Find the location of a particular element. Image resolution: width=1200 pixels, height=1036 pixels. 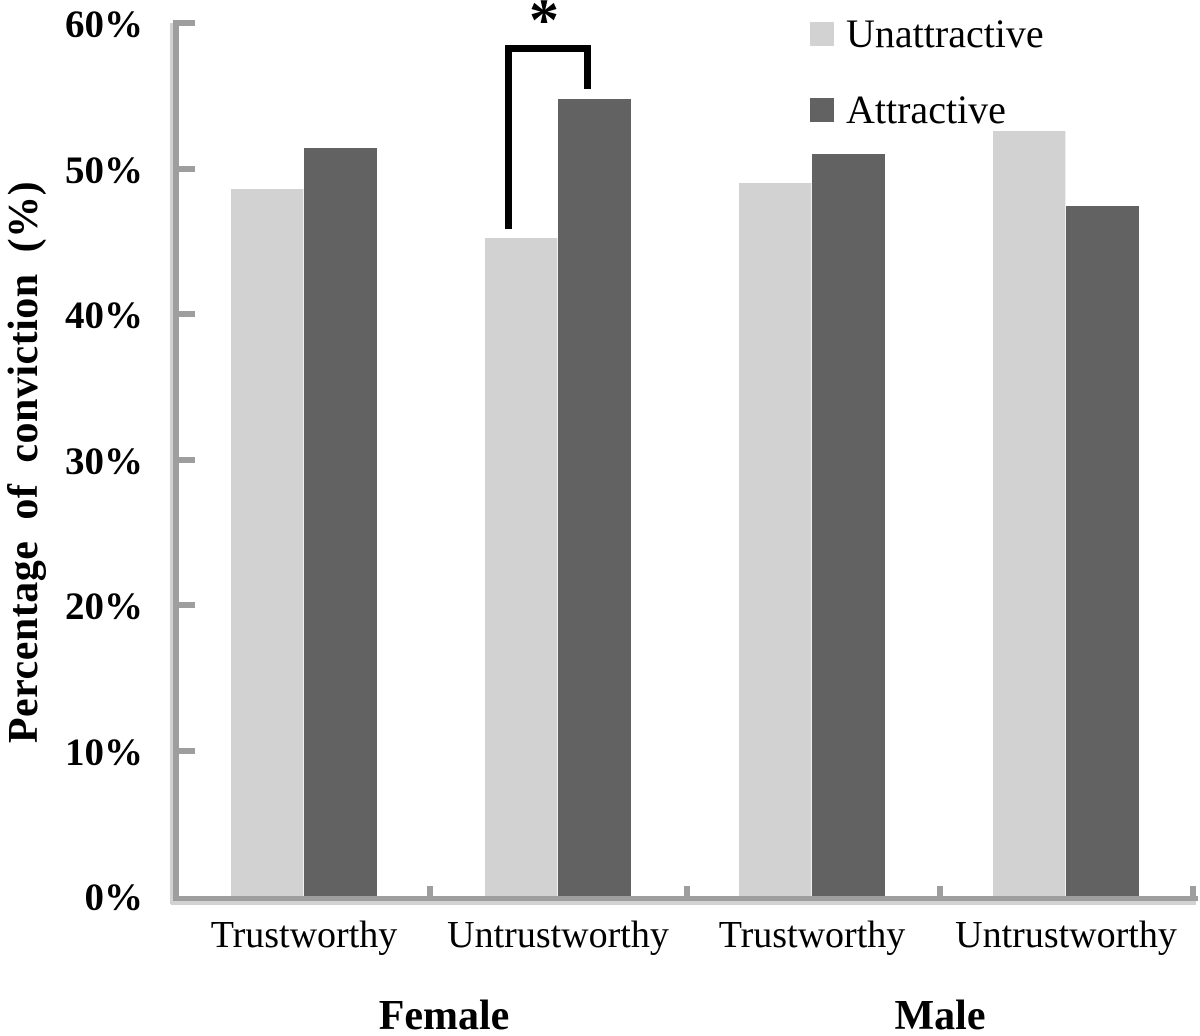

legend-label-attractive: Attractive is located at coordinates (926, 109).